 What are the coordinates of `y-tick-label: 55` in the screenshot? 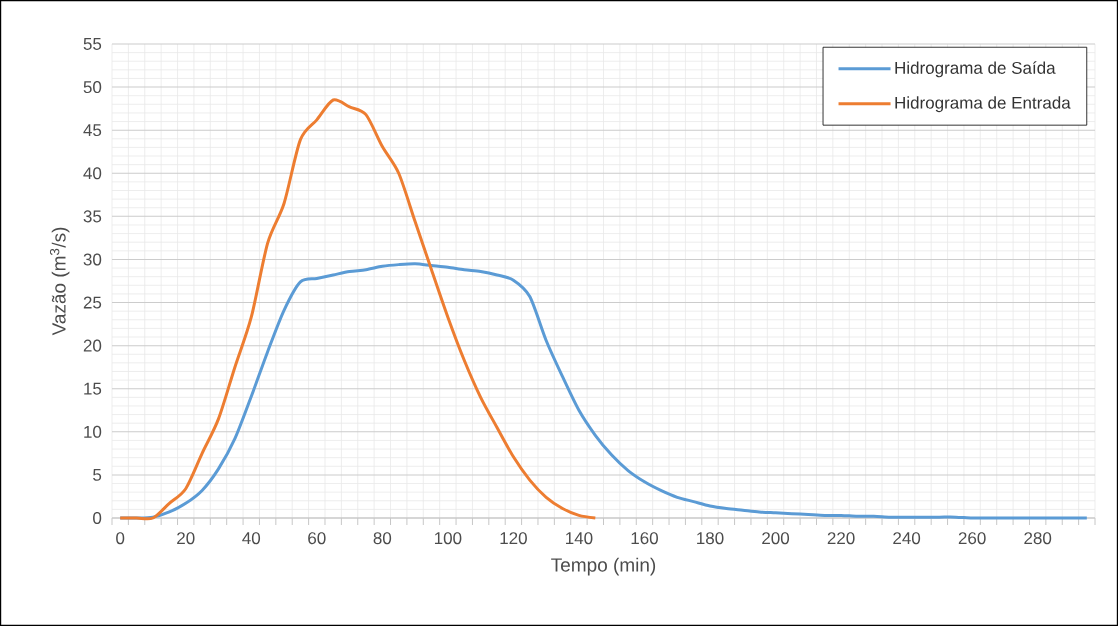 It's located at (92, 44).